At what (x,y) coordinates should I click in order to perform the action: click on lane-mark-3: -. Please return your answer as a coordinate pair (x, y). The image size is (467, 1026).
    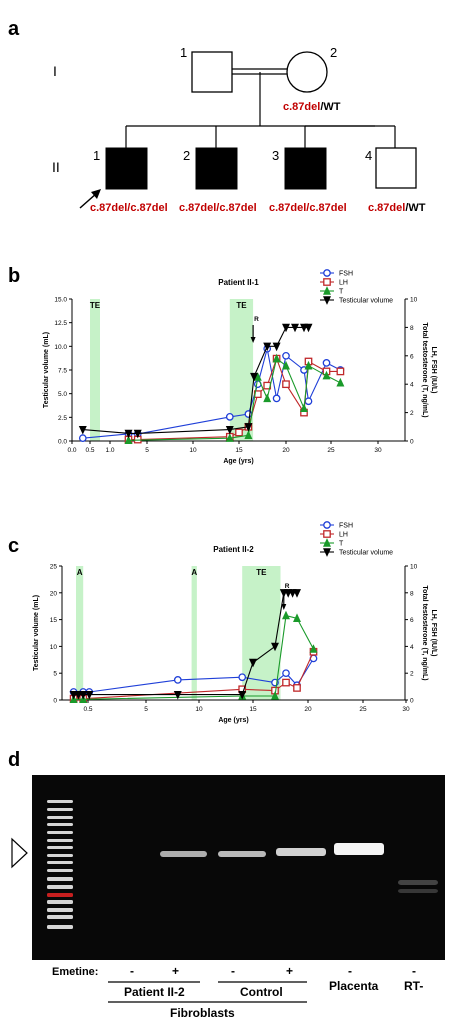
    Looking at the image, I should click on (233, 971).